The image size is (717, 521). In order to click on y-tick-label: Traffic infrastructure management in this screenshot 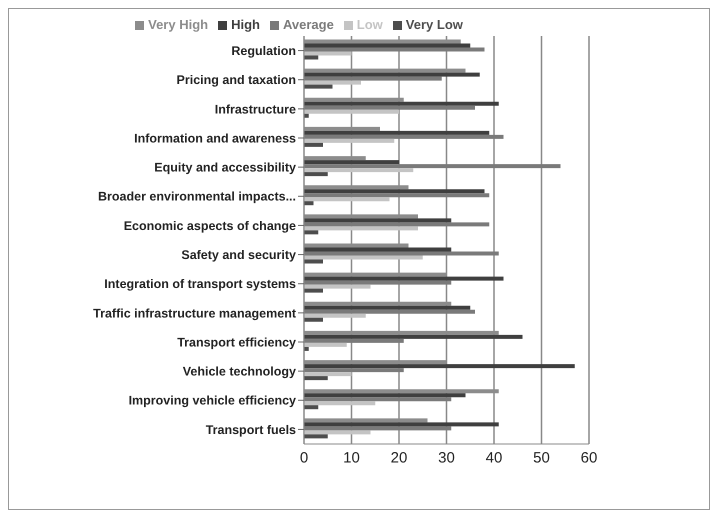, I will do `click(195, 313)`.